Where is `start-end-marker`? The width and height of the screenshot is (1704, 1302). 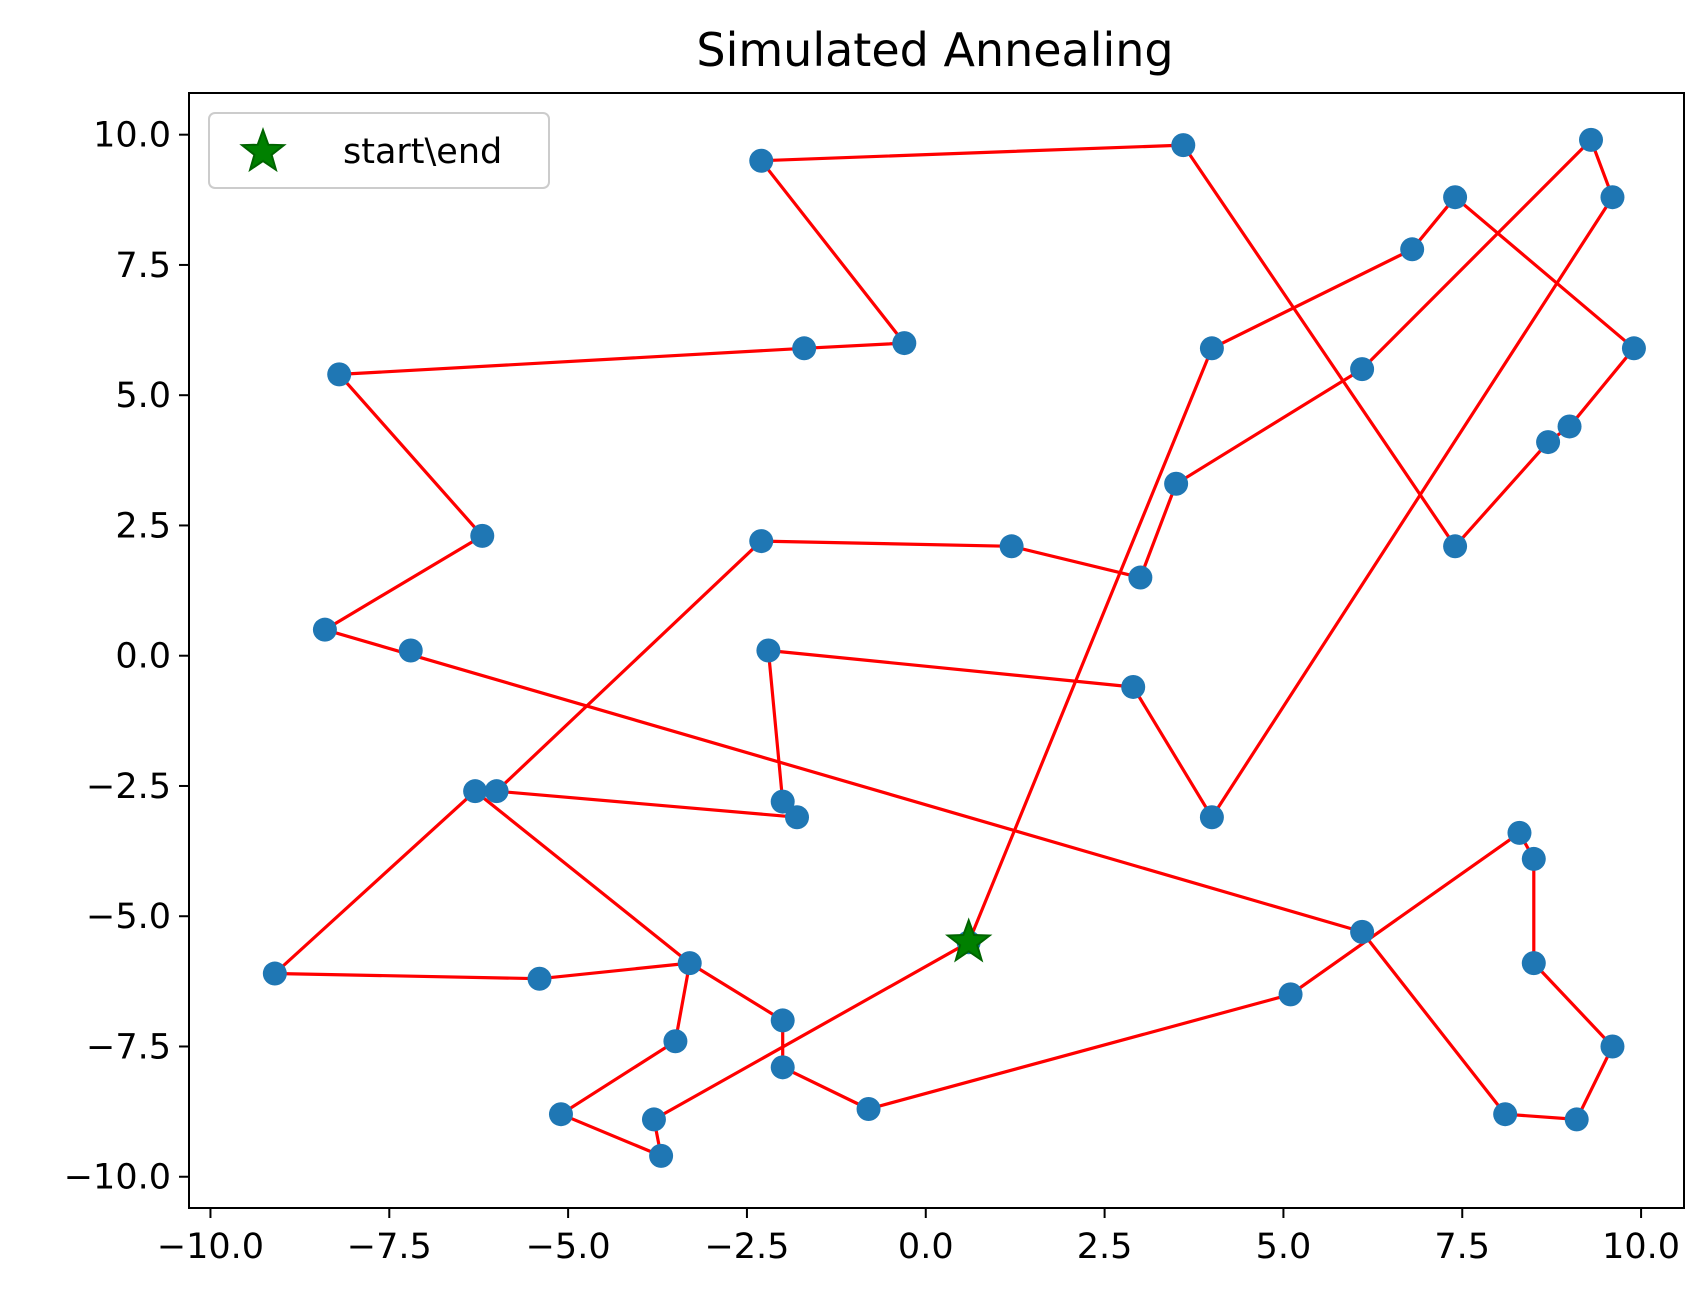 start-end-marker is located at coordinates (969, 940).